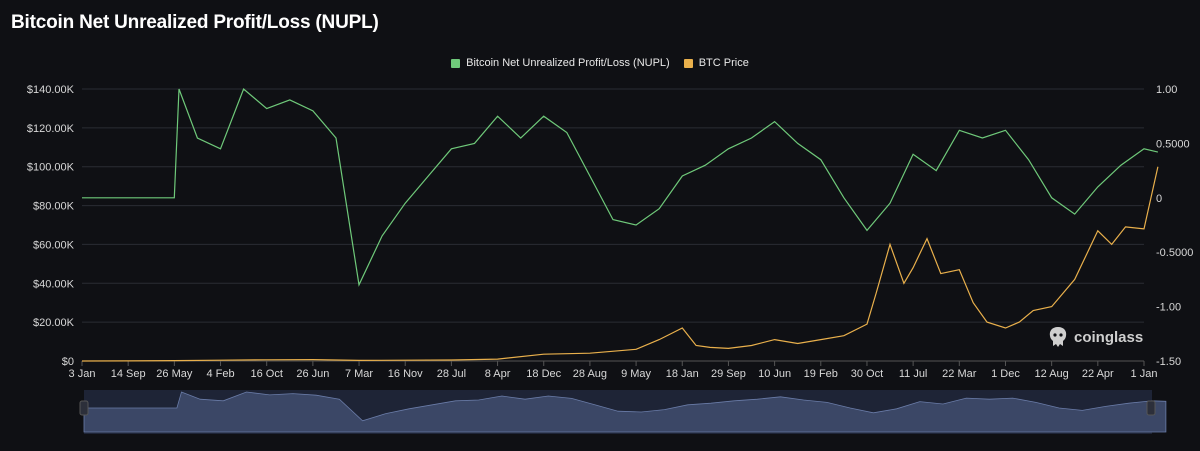 This screenshot has width=1200, height=451. Describe the element at coordinates (1168, 362) in the screenshot. I see `y-right-tick-label: -1.50` at that location.